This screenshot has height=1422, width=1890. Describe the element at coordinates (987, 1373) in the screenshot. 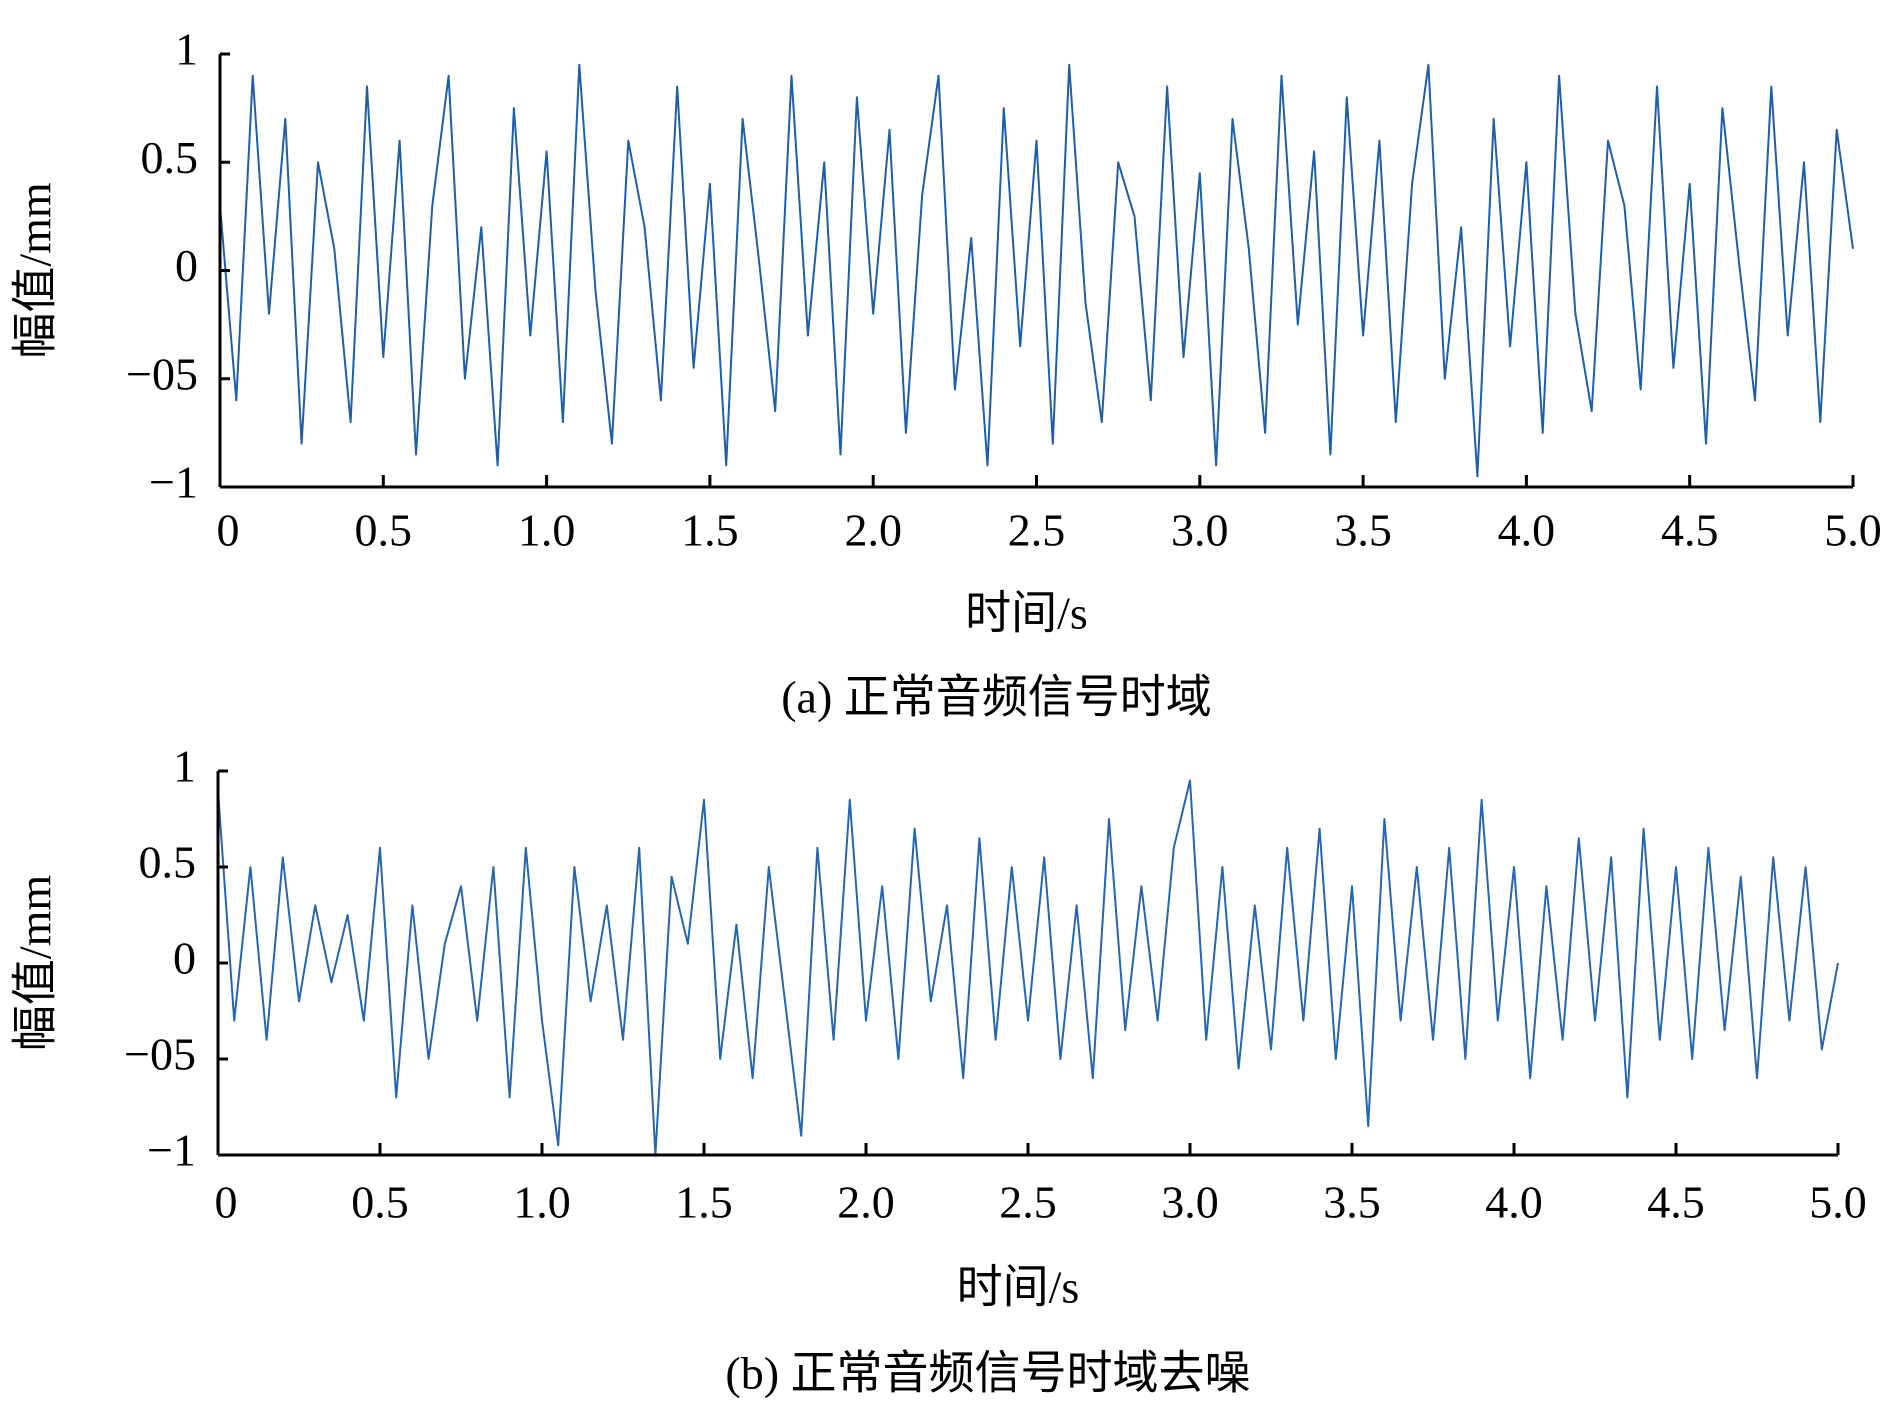

I see `caption: (b) 正常音频信号时域去噪` at that location.